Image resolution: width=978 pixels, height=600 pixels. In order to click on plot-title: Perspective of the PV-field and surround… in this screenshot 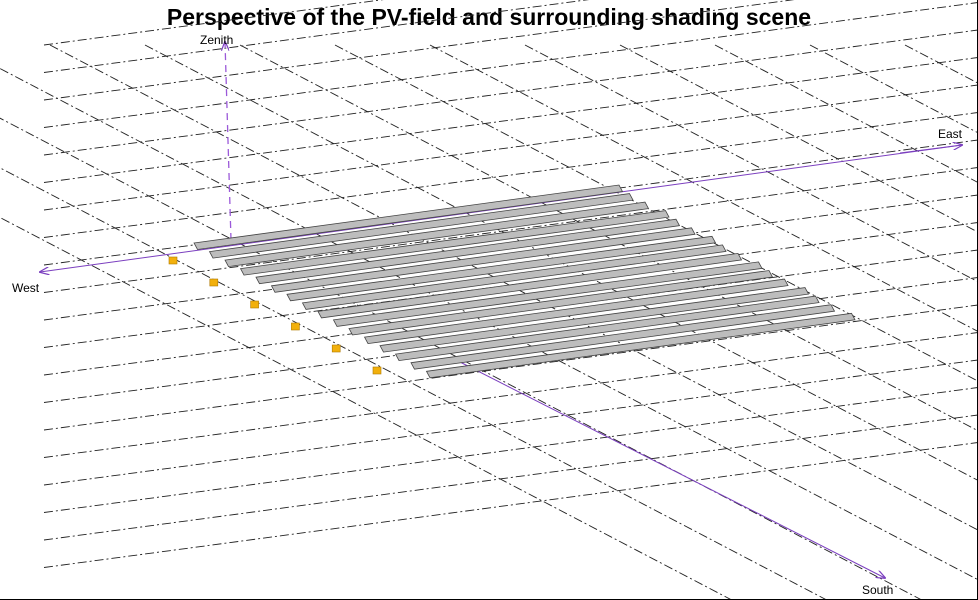, I will do `click(489, 17)`.